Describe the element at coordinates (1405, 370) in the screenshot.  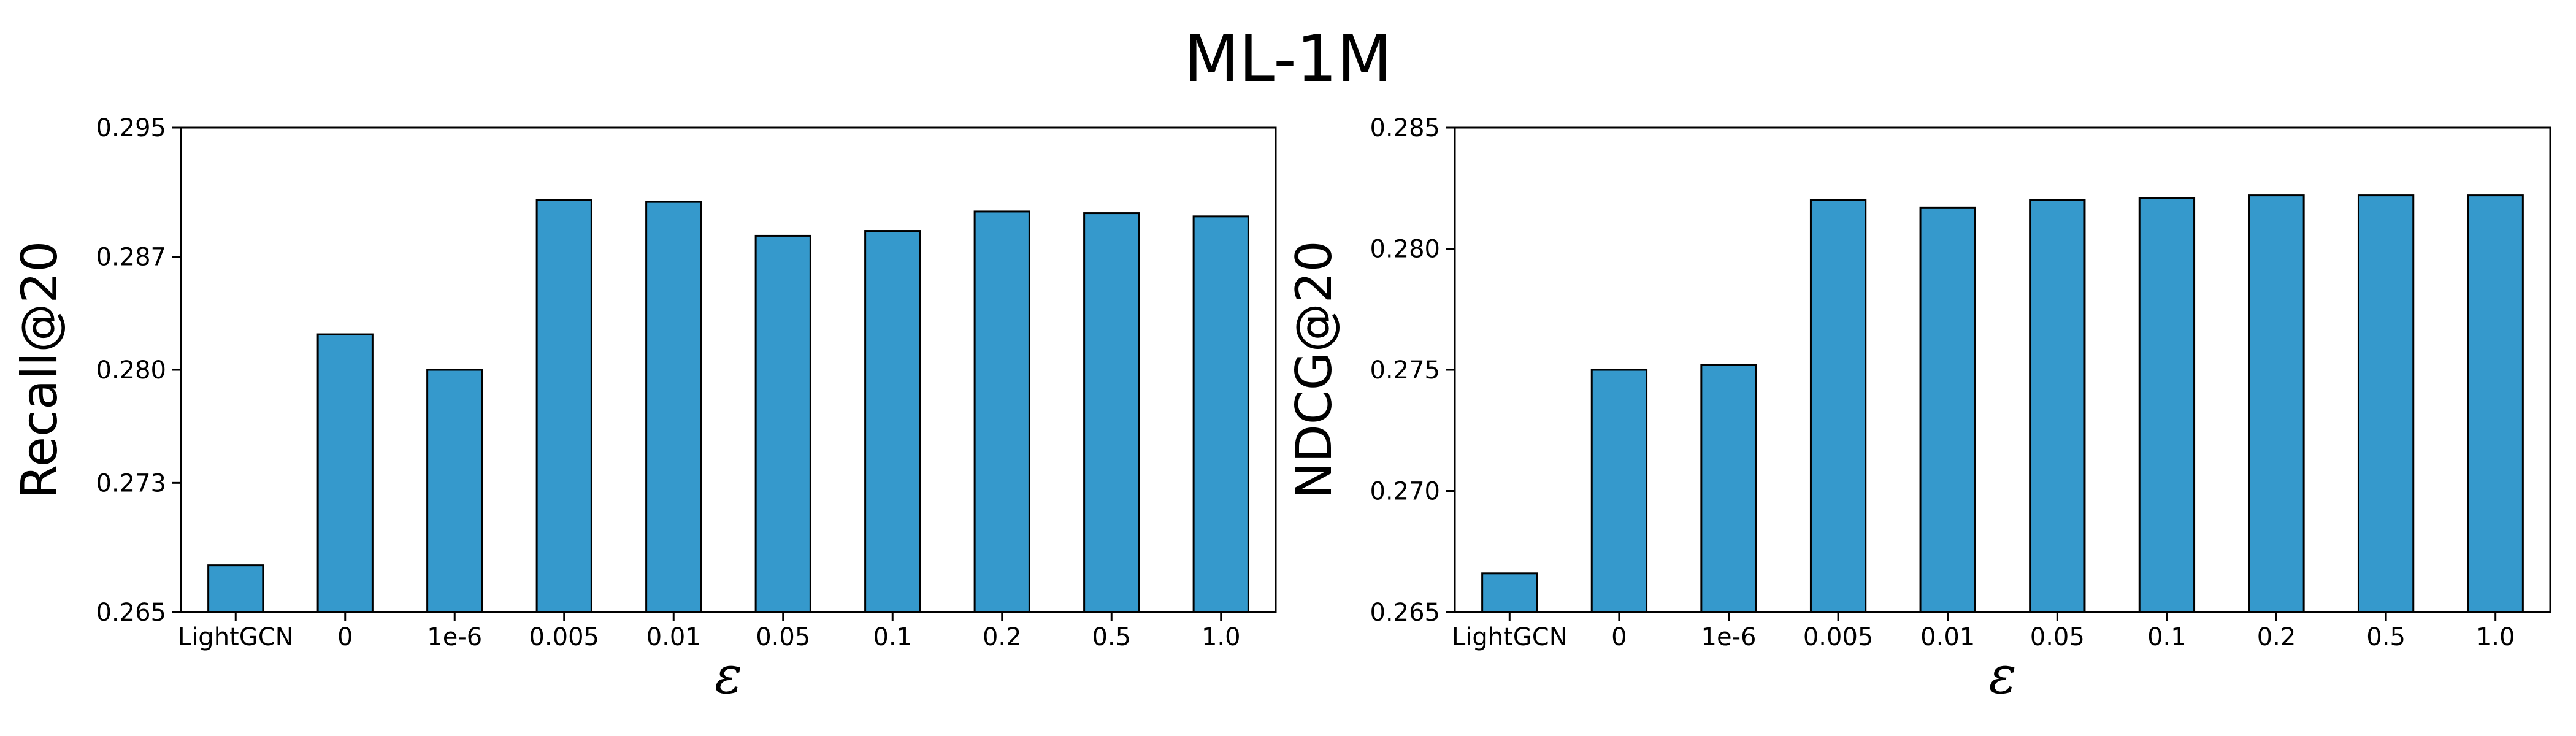
I see `y-tick-label: 0.275` at that location.